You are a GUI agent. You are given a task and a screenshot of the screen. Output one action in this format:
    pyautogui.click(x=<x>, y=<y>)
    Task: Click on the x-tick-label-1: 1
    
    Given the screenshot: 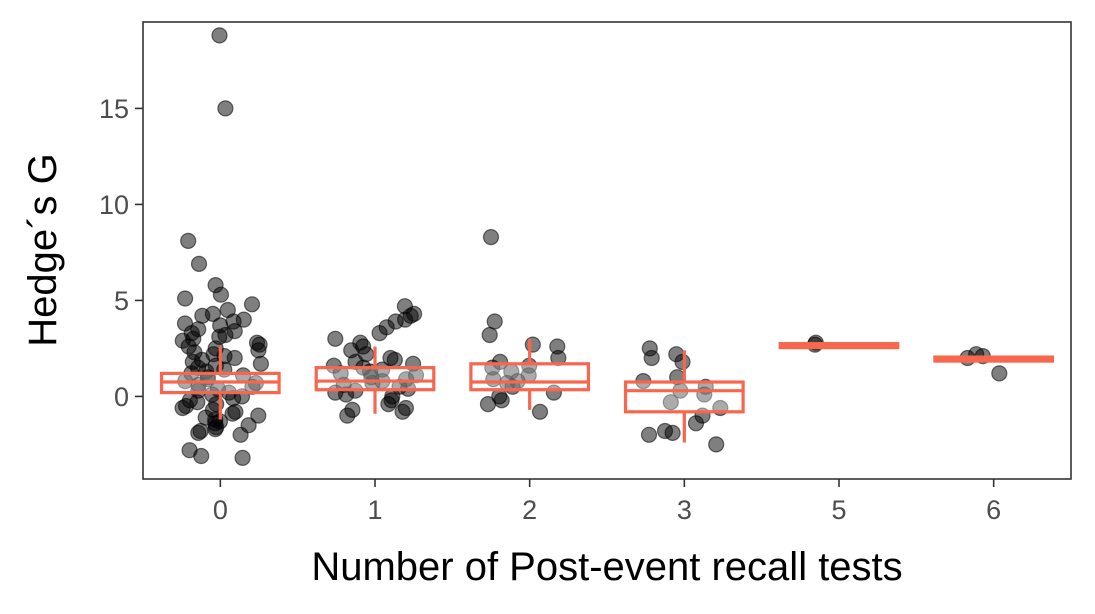 What is the action you would take?
    pyautogui.click(x=374, y=510)
    